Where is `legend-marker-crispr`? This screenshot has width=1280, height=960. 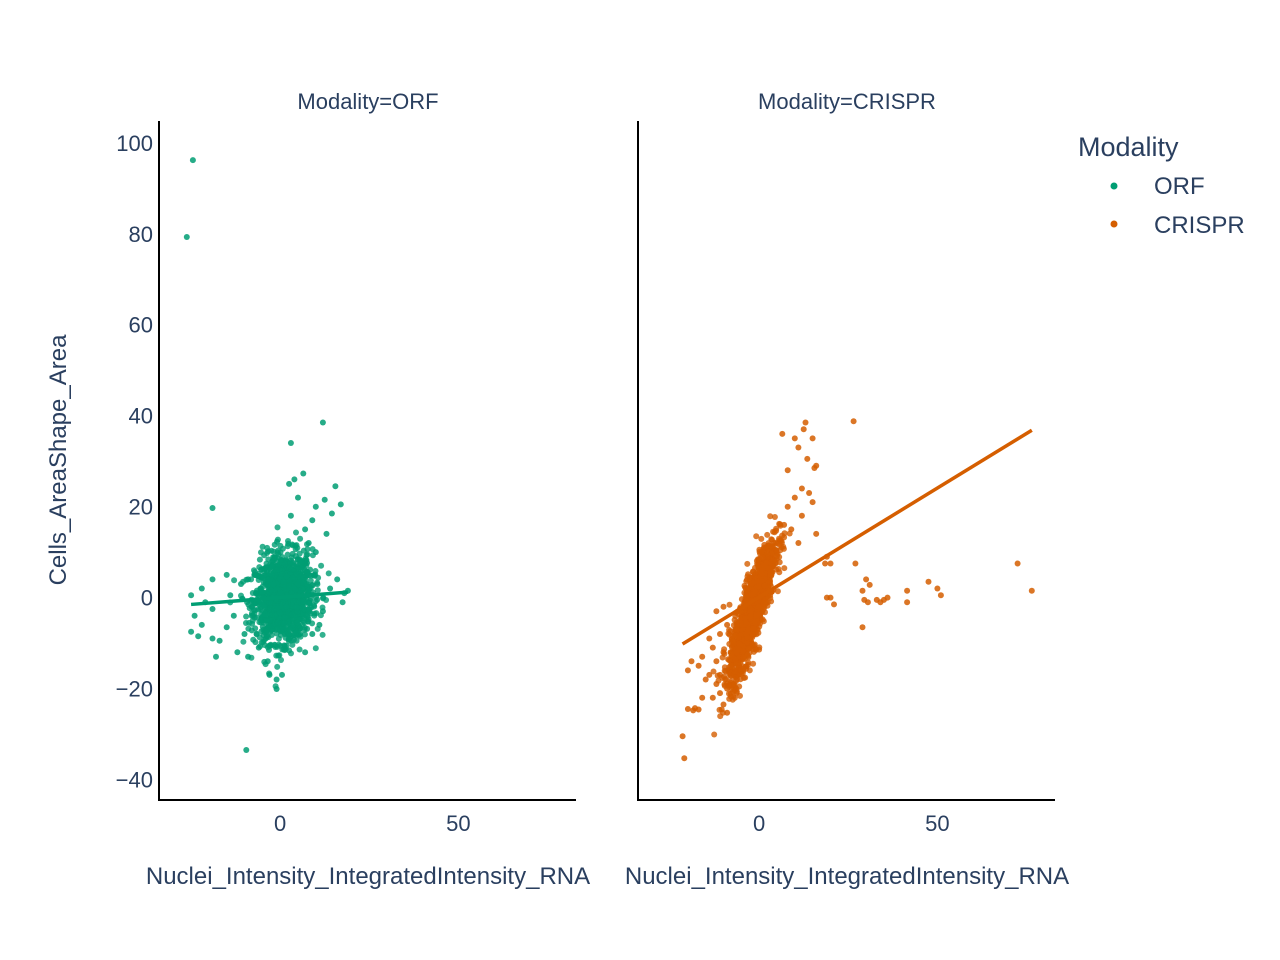 legend-marker-crispr is located at coordinates (1114, 224).